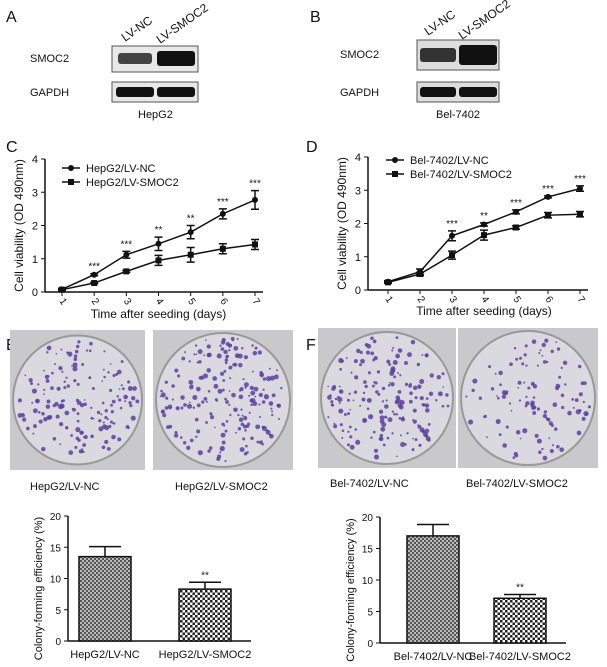  I want to click on legend-label: Bel-7402/LV-SMOC2, so click(461, 175).